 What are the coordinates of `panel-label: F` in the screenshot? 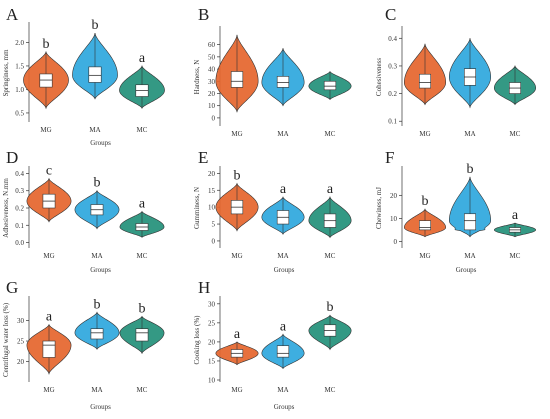 It's located at (389, 157).